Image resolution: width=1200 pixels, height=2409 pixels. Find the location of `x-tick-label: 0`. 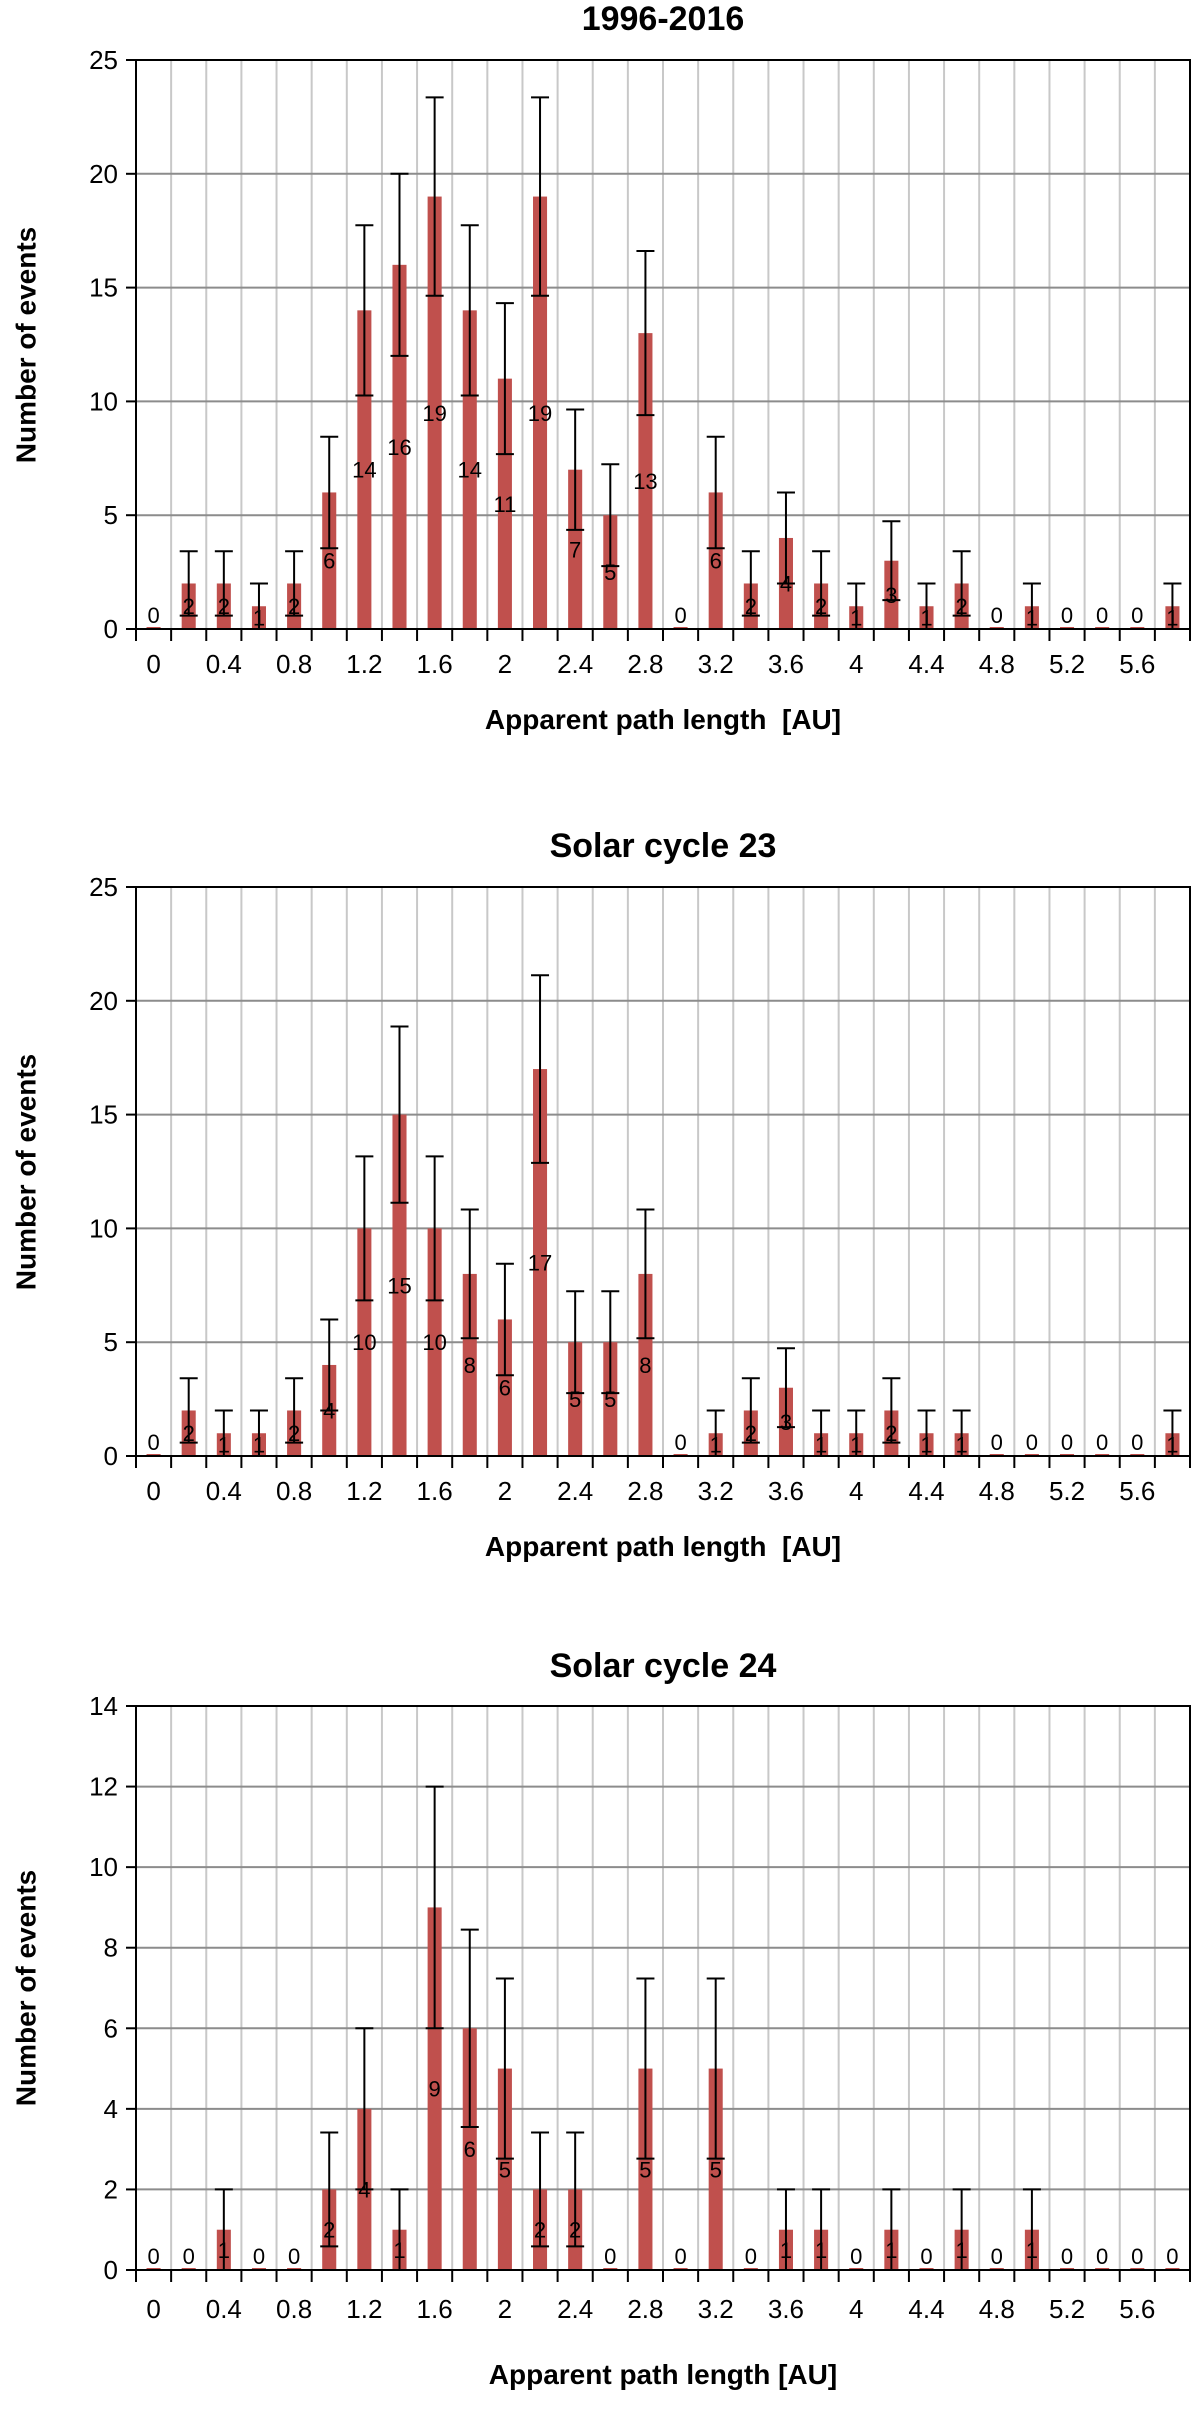

x-tick-label: 0 is located at coordinates (153, 2309).